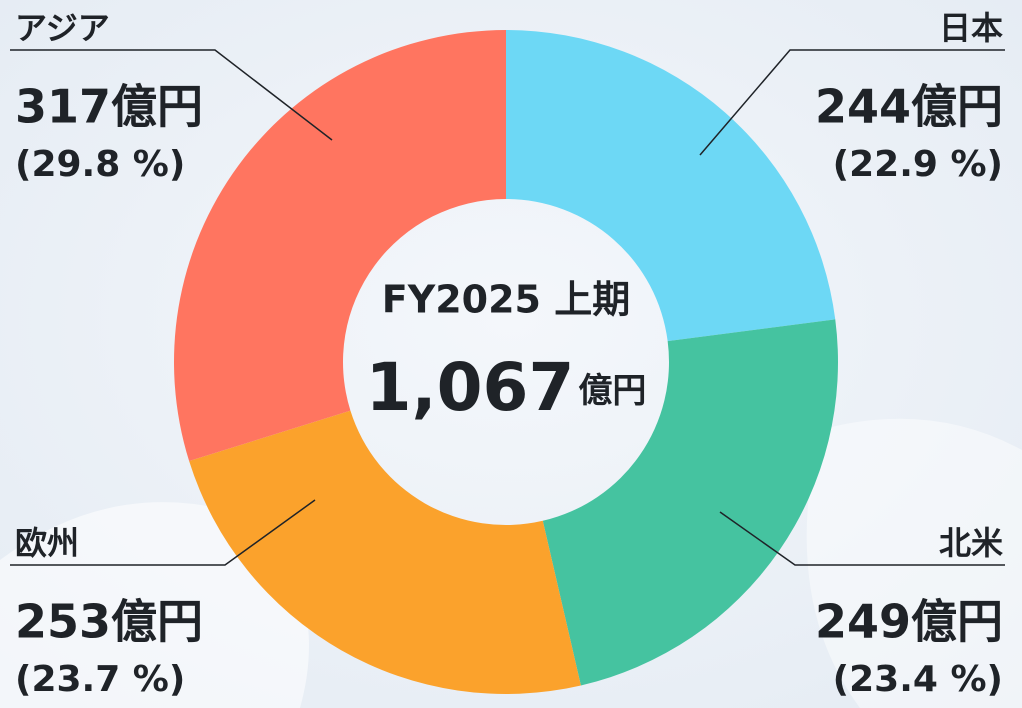  I want to click on center-unit: 億円, so click(612, 391).